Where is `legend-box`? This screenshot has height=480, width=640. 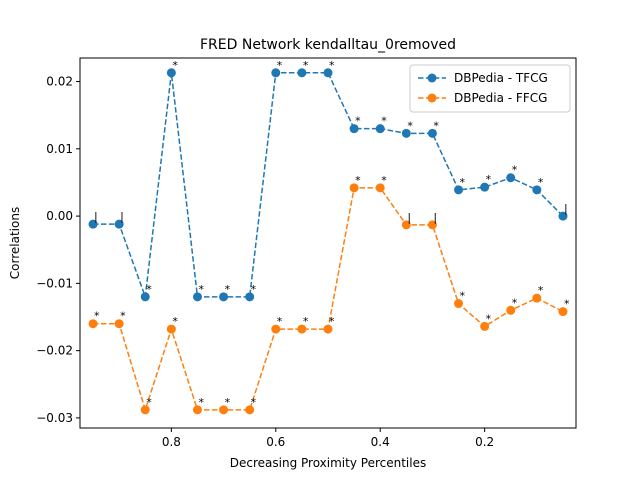
legend-box is located at coordinates (490, 88).